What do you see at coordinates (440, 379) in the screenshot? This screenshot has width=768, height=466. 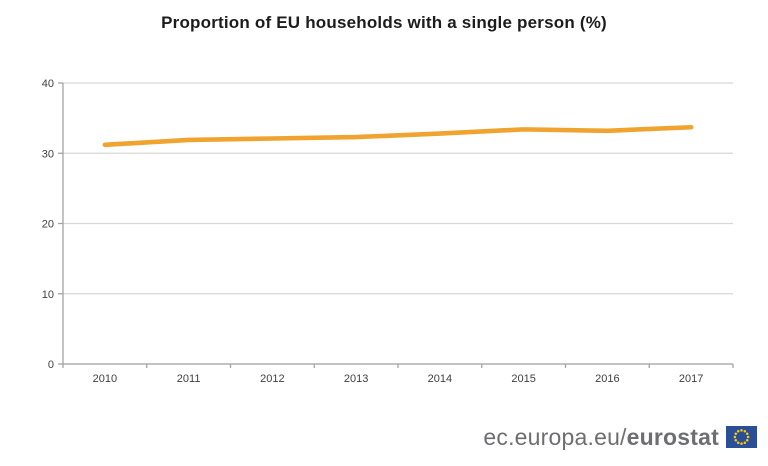 I see `x-tick-label: 2014` at bounding box center [440, 379].